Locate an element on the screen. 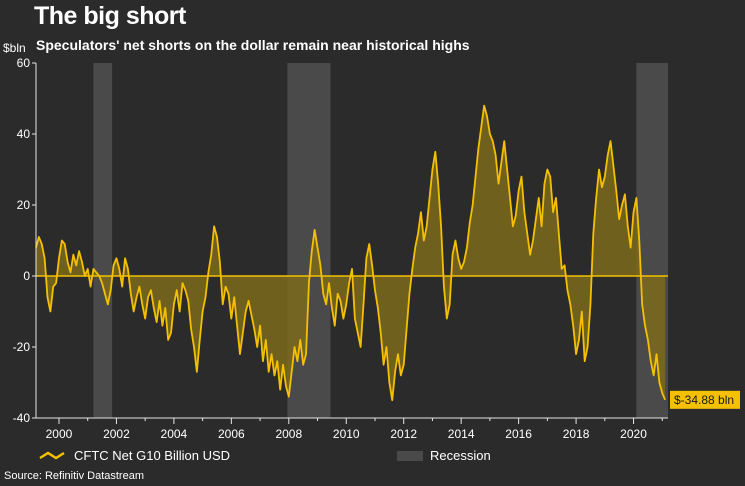 The width and height of the screenshot is (745, 486). x-tick-label: 2006 is located at coordinates (231, 434).